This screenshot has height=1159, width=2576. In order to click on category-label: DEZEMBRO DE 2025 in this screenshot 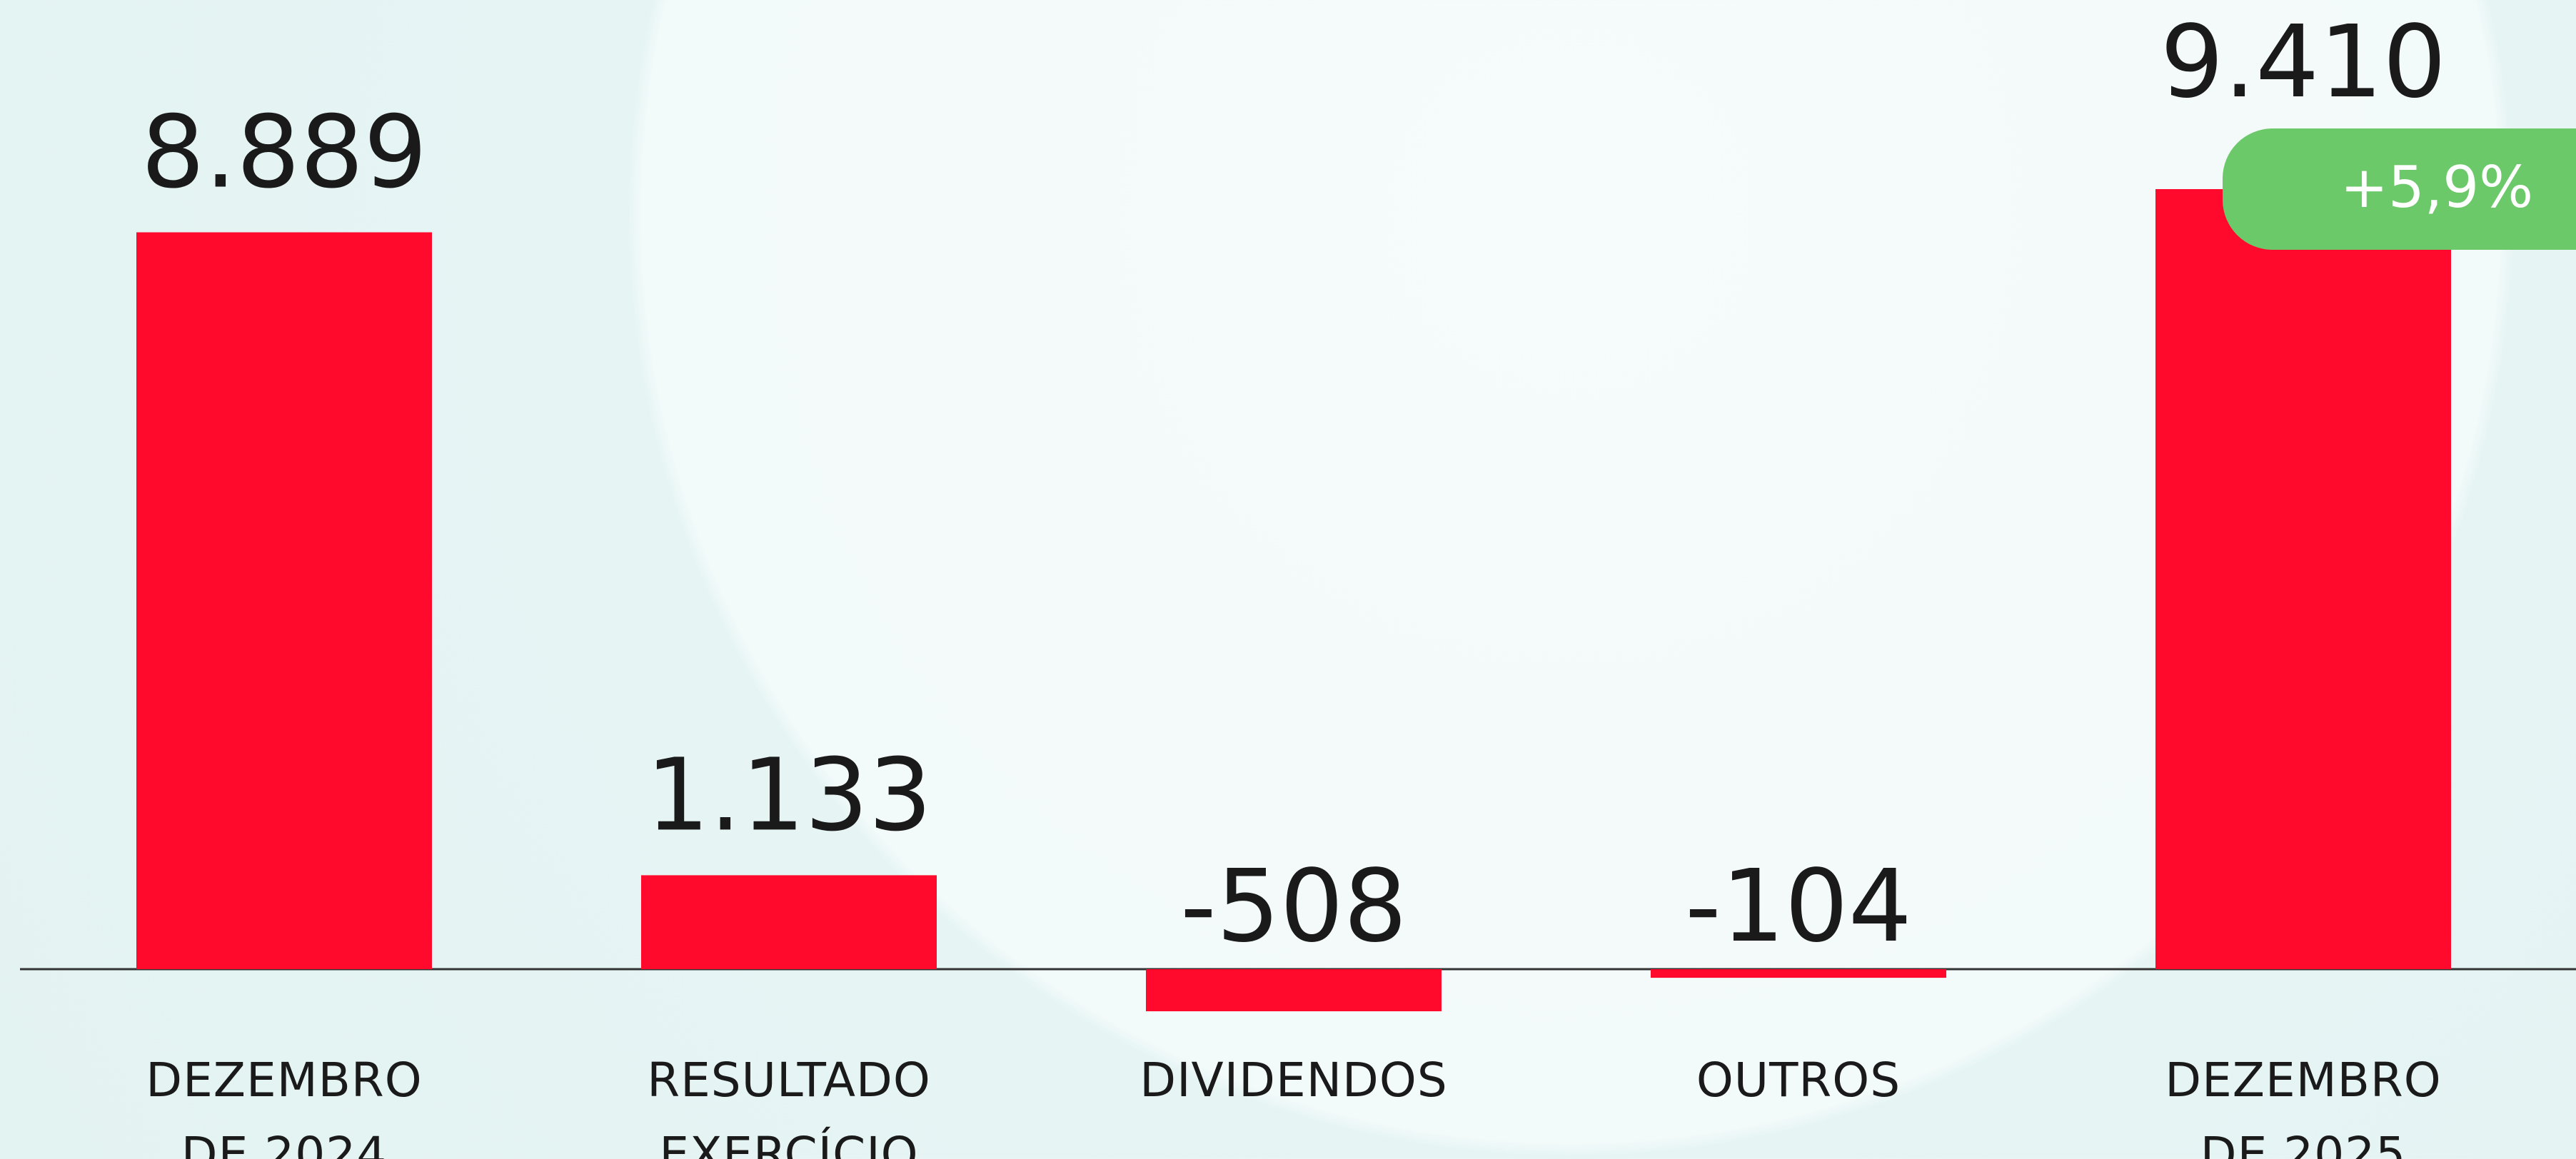, I will do `click(2303, 1106)`.